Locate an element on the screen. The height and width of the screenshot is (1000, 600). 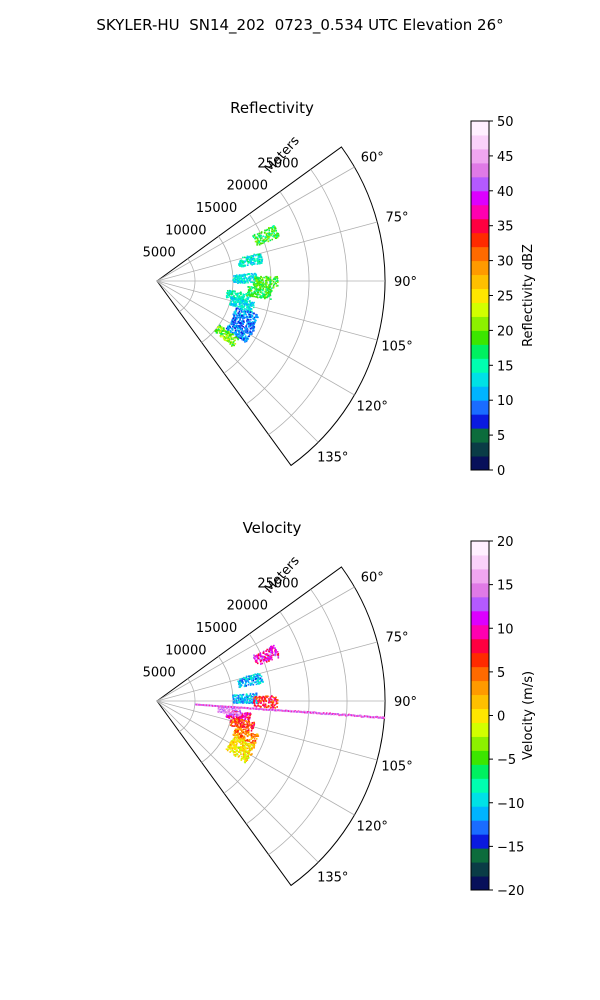
reflectivity-range-tick-label: 20000 is located at coordinates (247, 186).